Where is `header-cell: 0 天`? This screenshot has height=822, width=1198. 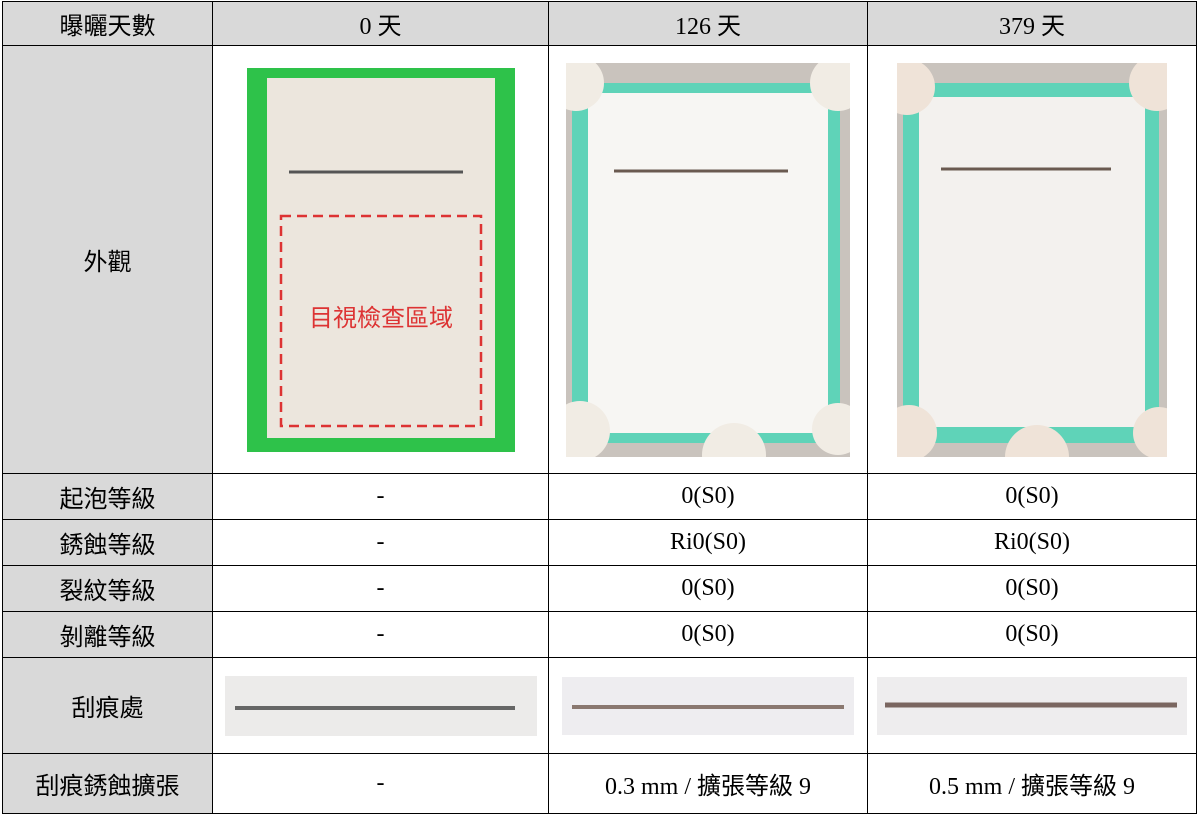 header-cell: 0 天 is located at coordinates (380, 23).